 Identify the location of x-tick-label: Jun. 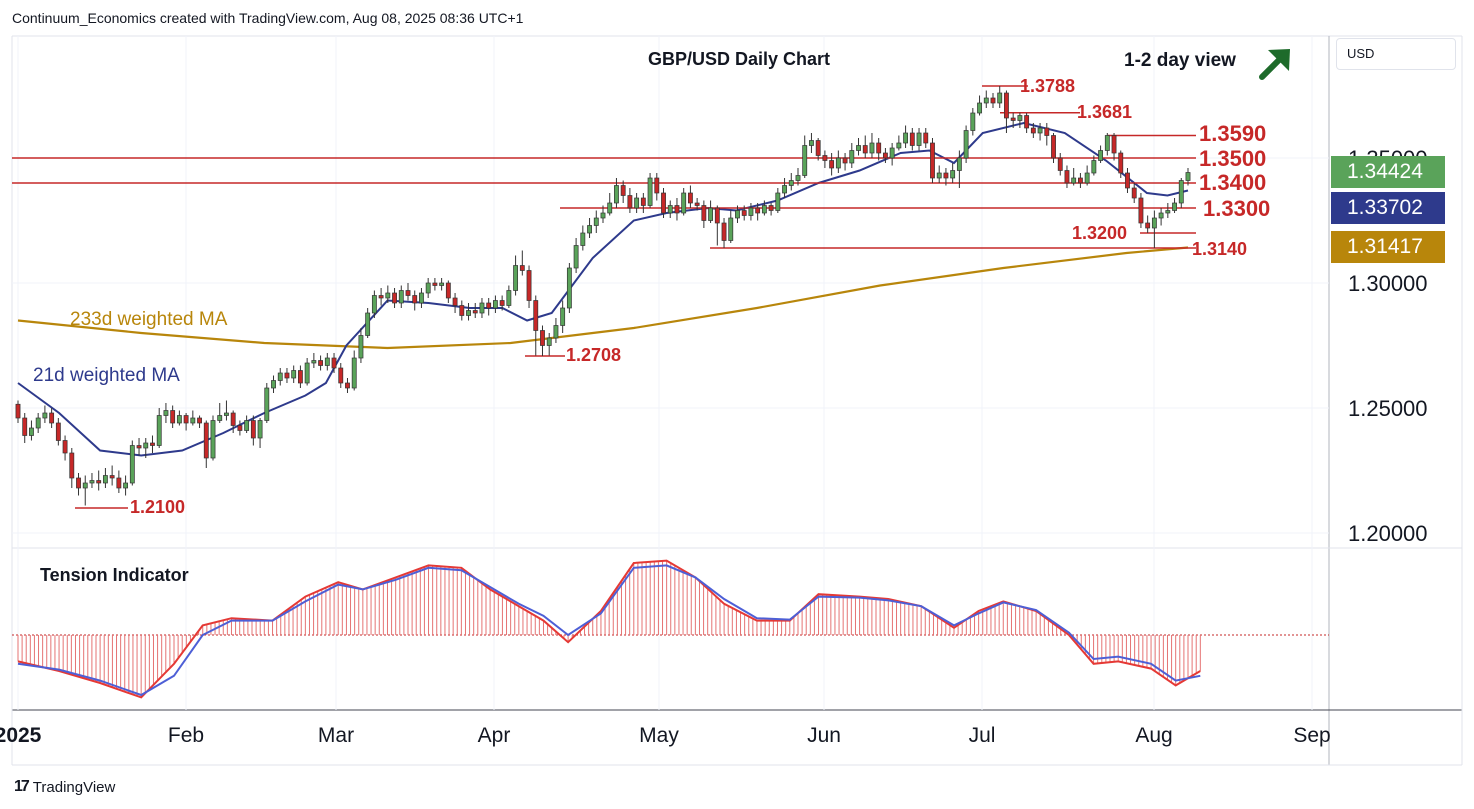
(824, 735).